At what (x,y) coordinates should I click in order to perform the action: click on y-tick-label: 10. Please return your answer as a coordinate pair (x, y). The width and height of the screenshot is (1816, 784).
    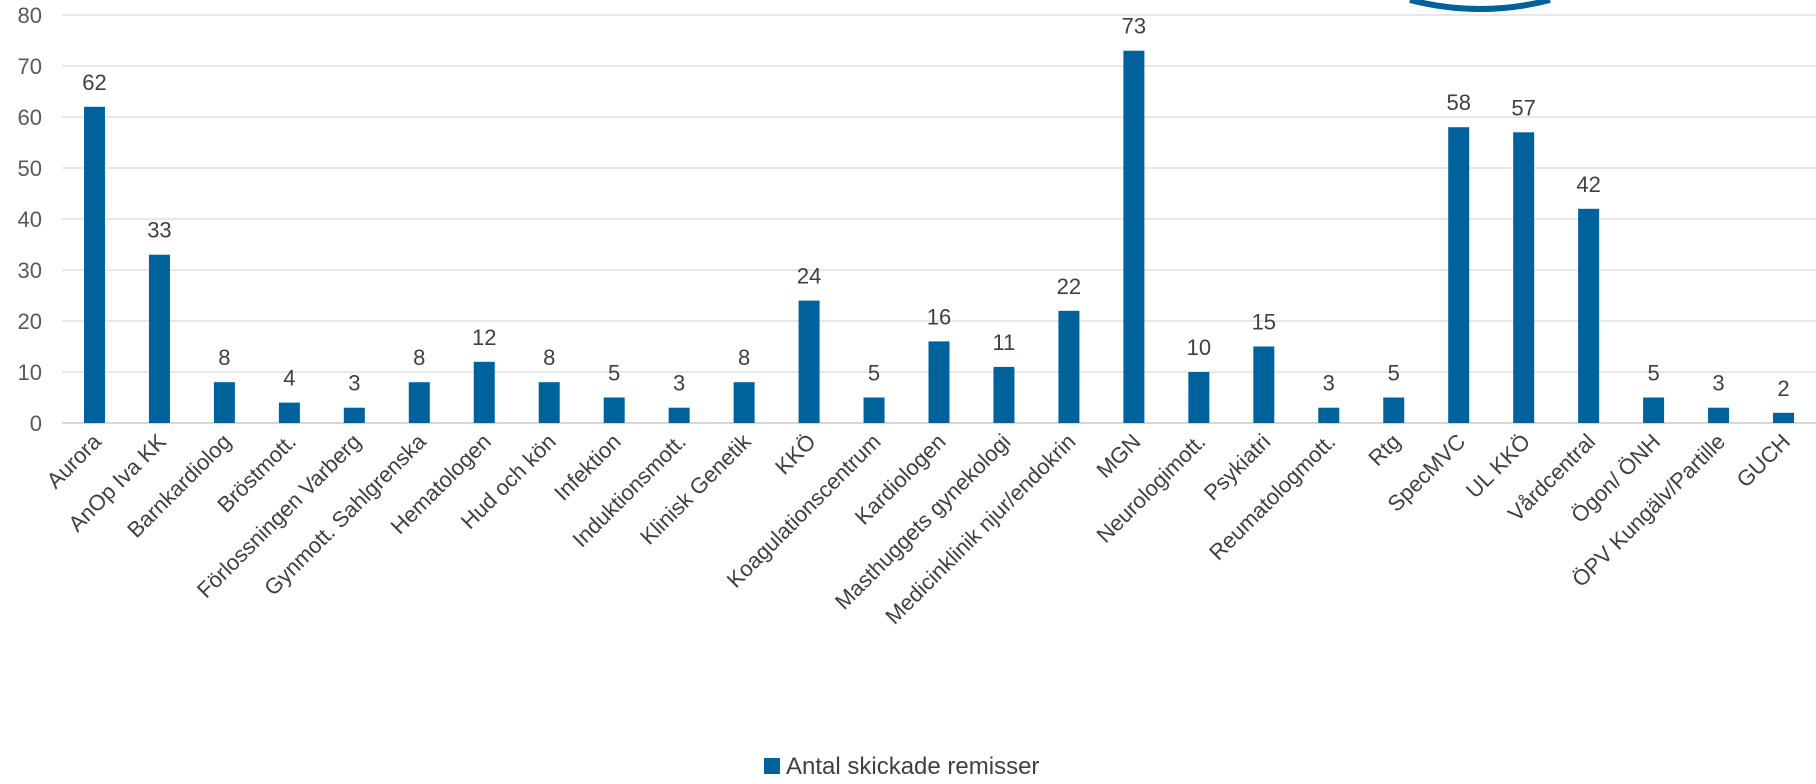
    Looking at the image, I should click on (30, 372).